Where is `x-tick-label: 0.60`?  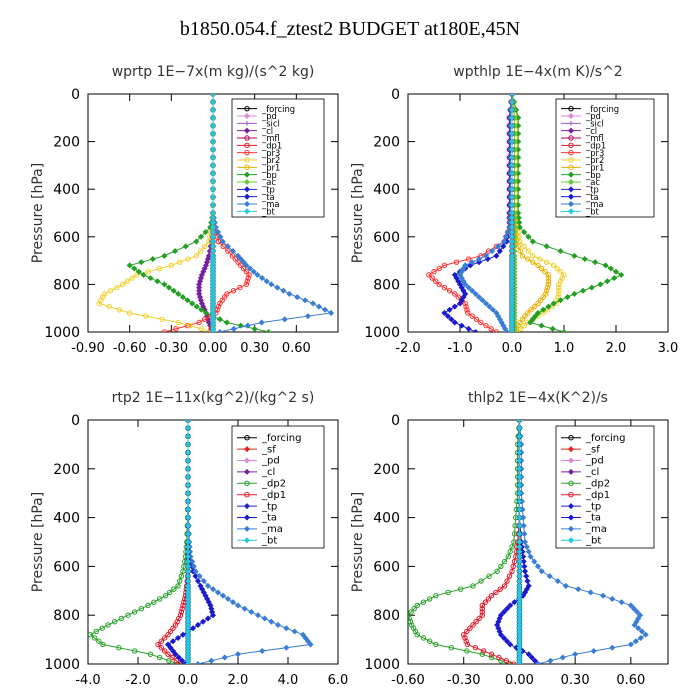 x-tick-label: 0.60 is located at coordinates (296, 348).